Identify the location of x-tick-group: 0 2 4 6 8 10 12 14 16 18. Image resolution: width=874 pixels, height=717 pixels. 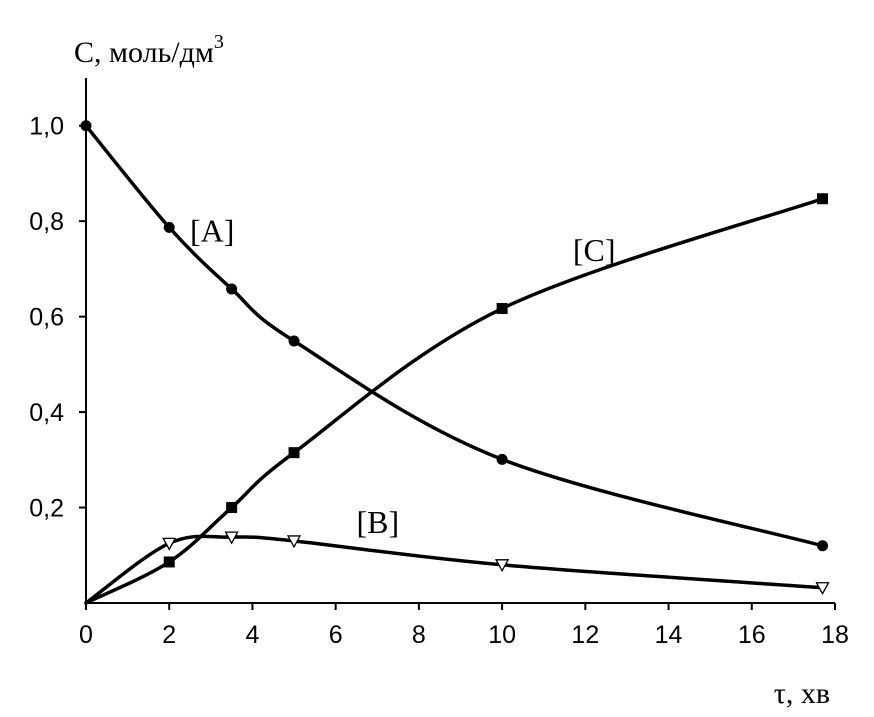
(464, 626).